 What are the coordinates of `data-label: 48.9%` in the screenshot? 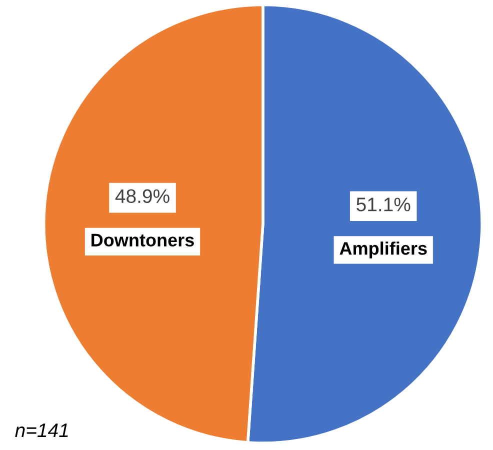 It's located at (142, 196).